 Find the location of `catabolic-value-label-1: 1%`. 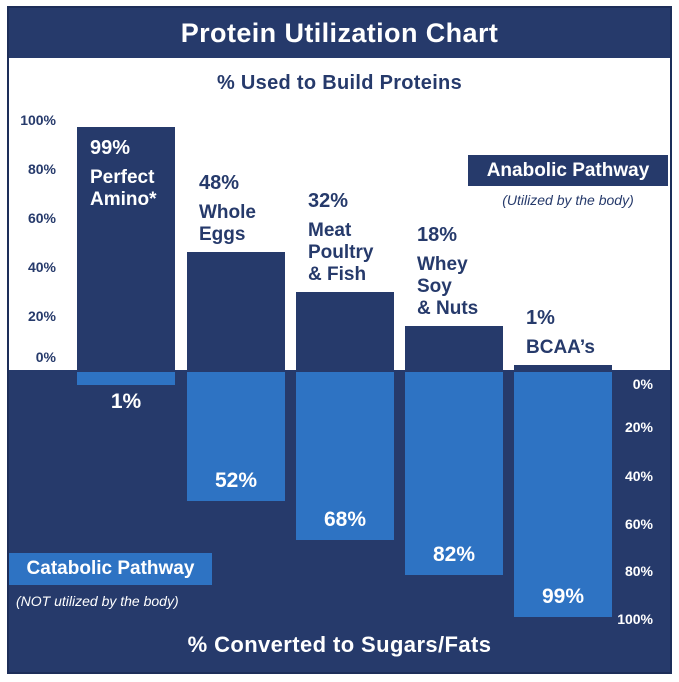

catabolic-value-label-1: 1% is located at coordinates (126, 401).